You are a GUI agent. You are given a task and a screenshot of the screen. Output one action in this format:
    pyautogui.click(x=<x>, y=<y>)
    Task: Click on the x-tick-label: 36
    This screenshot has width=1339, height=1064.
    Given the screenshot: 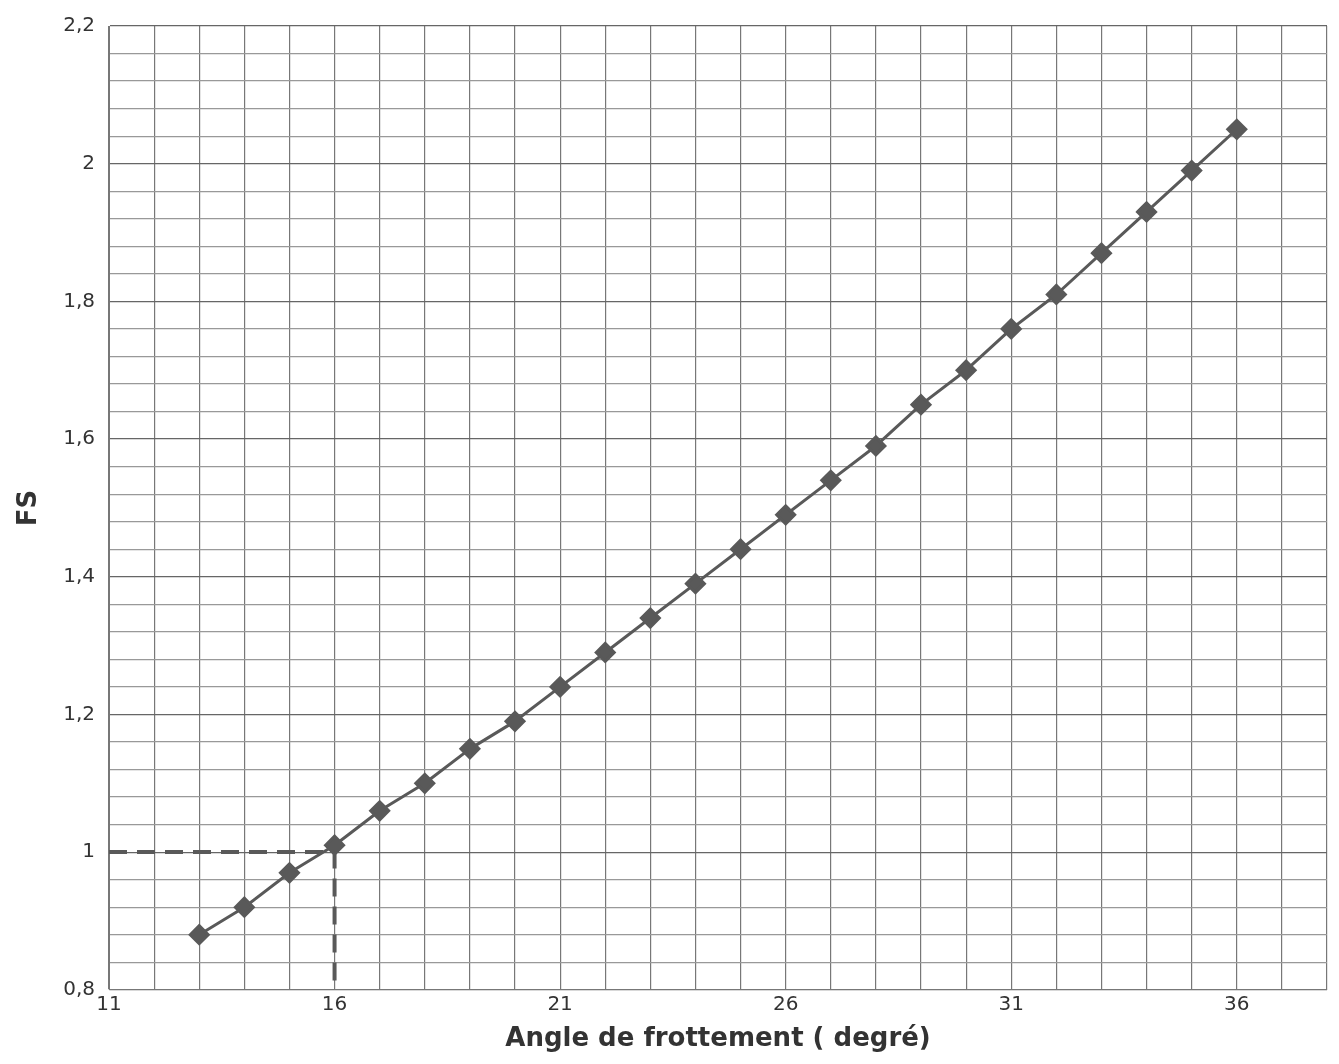 What is the action you would take?
    pyautogui.click(x=1237, y=1003)
    